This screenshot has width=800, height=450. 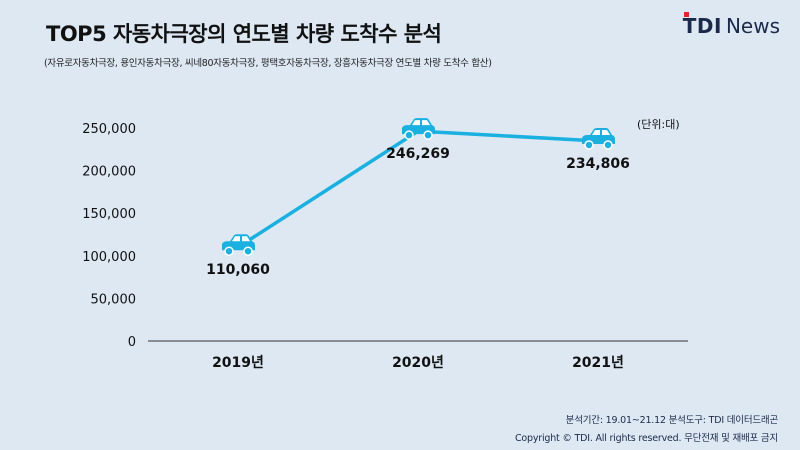 I want to click on unit-label: (단위:대), so click(x=658, y=124).